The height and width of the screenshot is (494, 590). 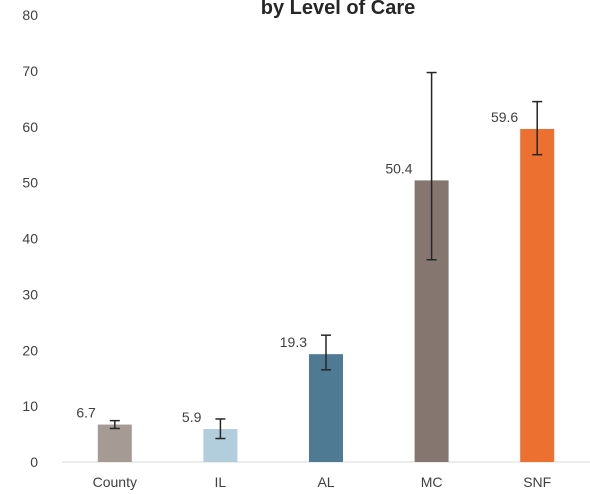 What do you see at coordinates (30, 71) in the screenshot?
I see `y-tick-label-70: 70` at bounding box center [30, 71].